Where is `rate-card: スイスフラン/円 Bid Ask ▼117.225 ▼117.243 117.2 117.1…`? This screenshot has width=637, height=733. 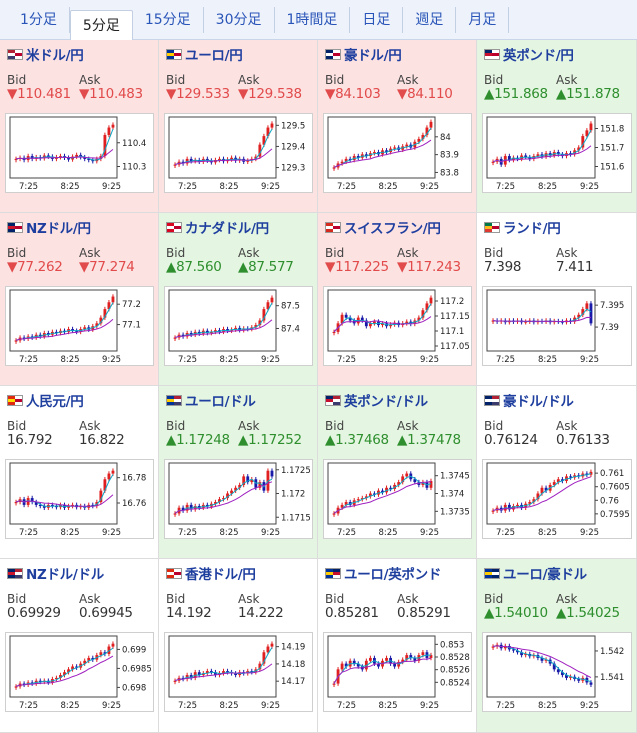 rate-card: スイスフラン/円 Bid Ask ▼117.225 ▼117.243 117.2 117.1… is located at coordinates (397, 299).